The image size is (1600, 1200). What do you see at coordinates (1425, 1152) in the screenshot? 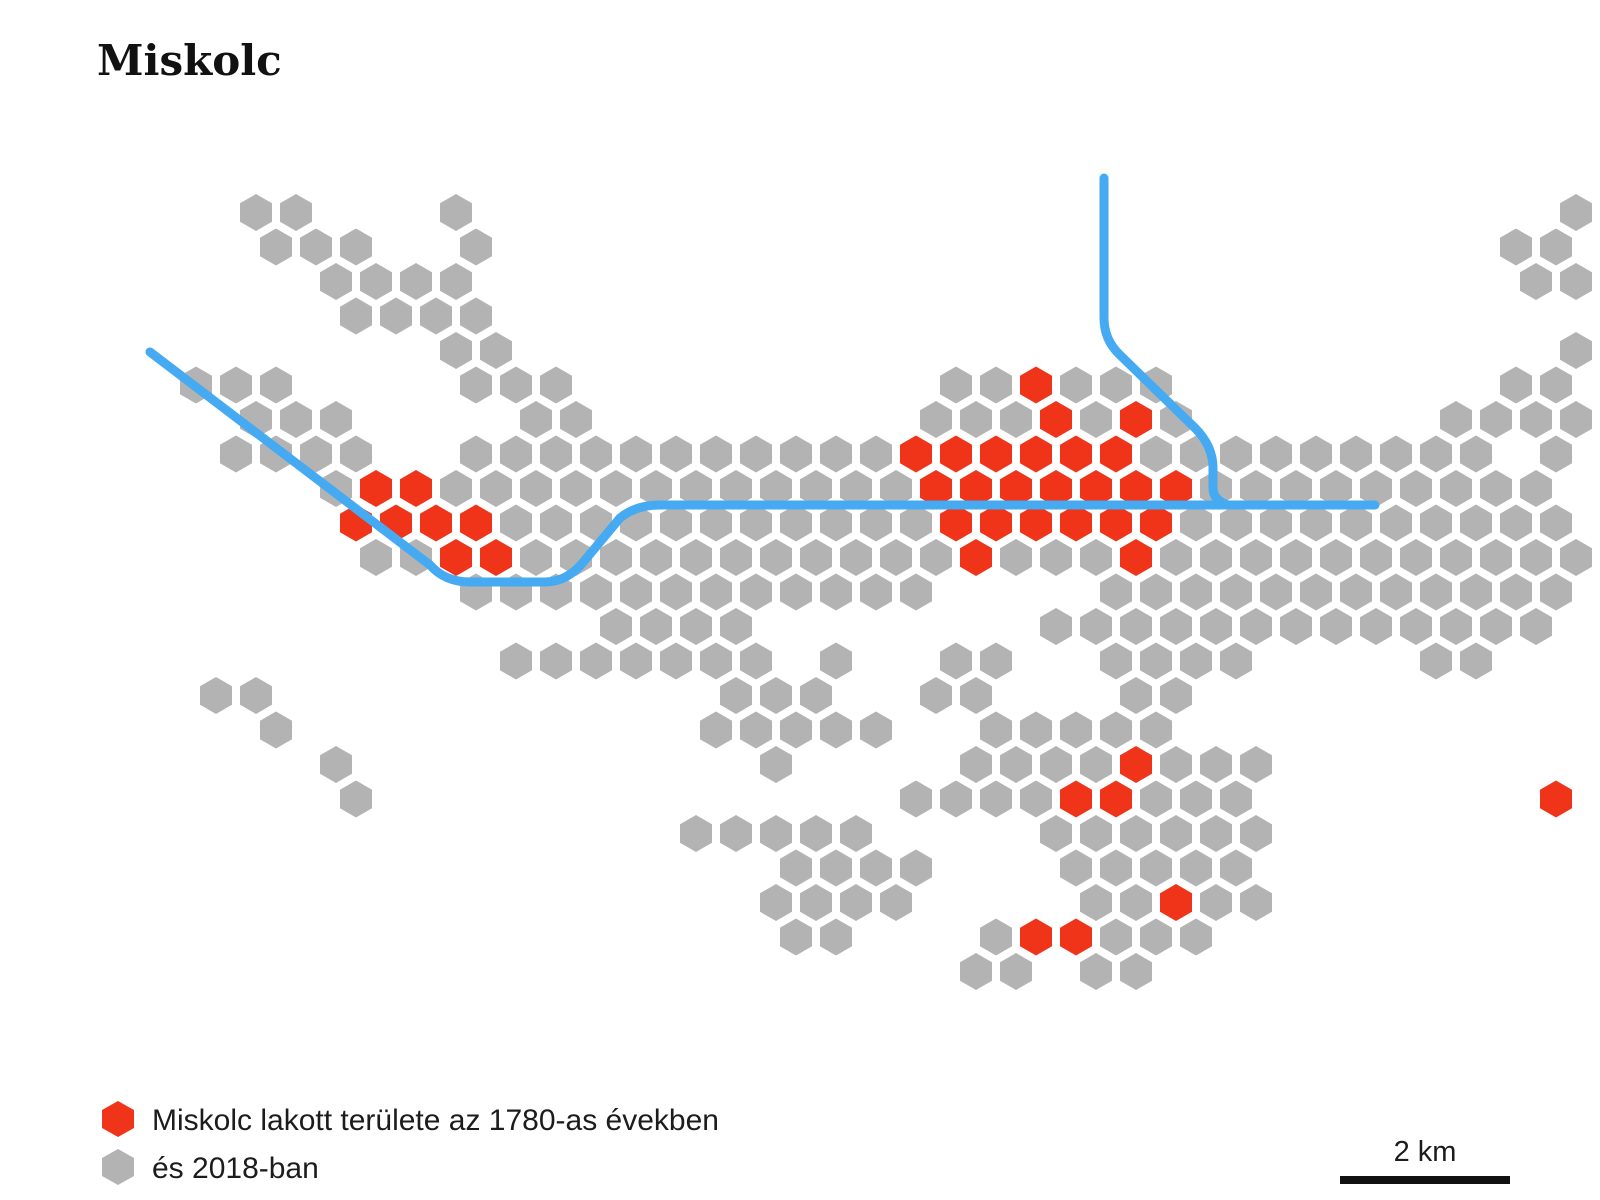
I see `scale-label: 2 km` at bounding box center [1425, 1152].